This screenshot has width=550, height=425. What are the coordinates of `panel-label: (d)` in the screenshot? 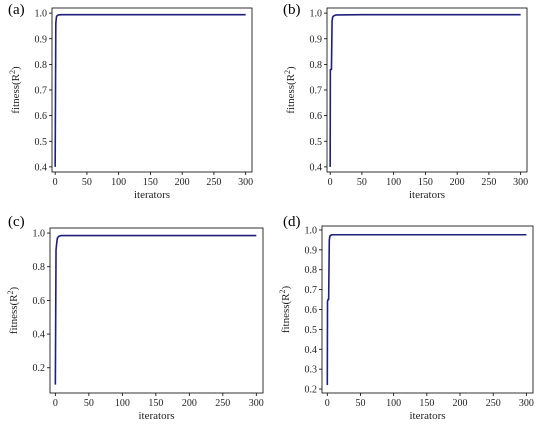 It's located at (292, 222).